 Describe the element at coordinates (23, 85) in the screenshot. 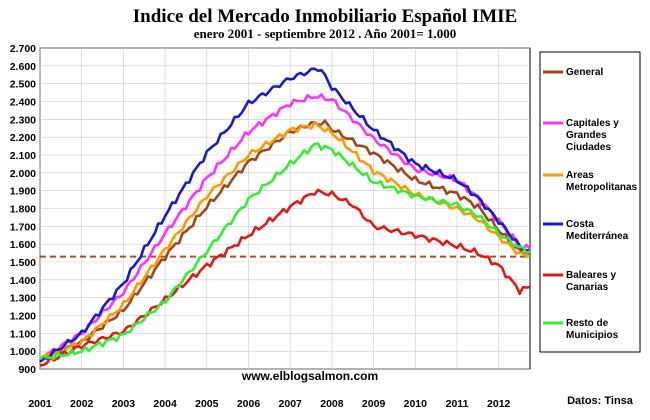

I see `y-tick-label: 2.500` at that location.